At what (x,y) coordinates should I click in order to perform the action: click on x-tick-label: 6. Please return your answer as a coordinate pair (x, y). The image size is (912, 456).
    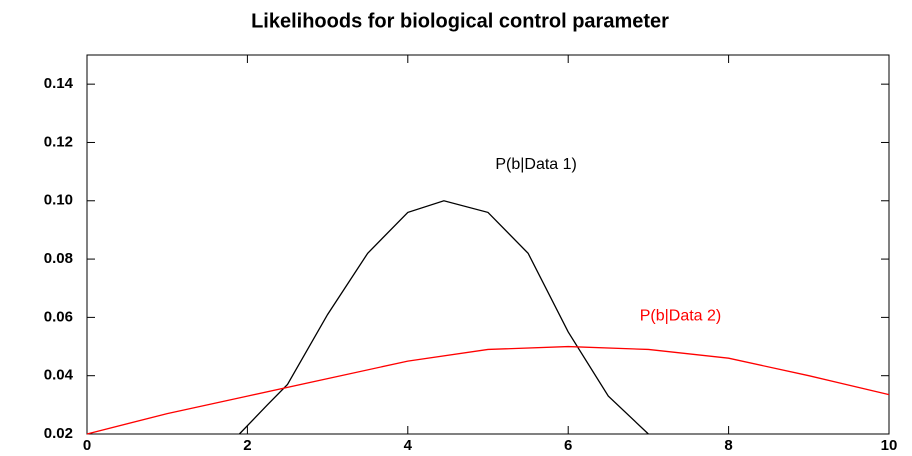
    Looking at the image, I should click on (568, 445).